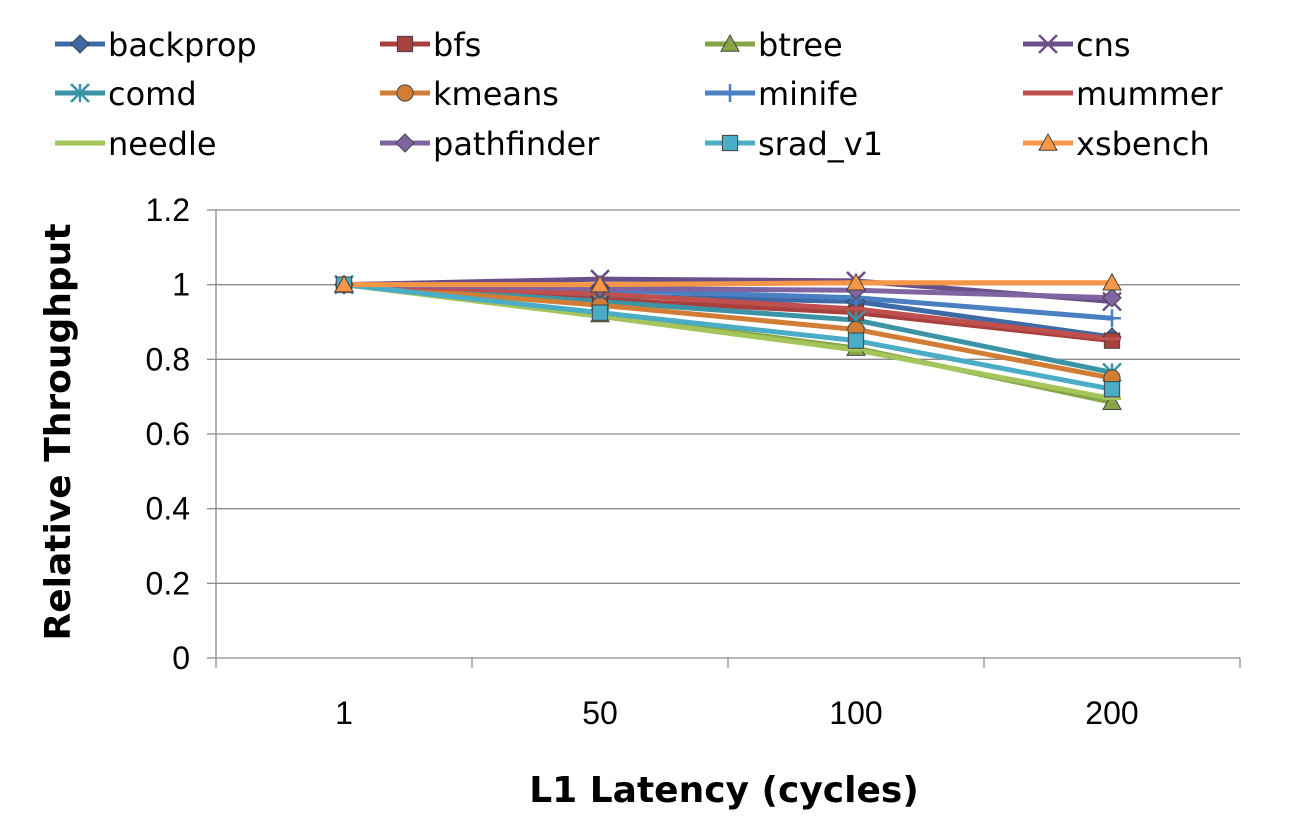 This screenshot has height=816, width=1297. I want to click on legend-item-needle: needle, so click(136, 144).